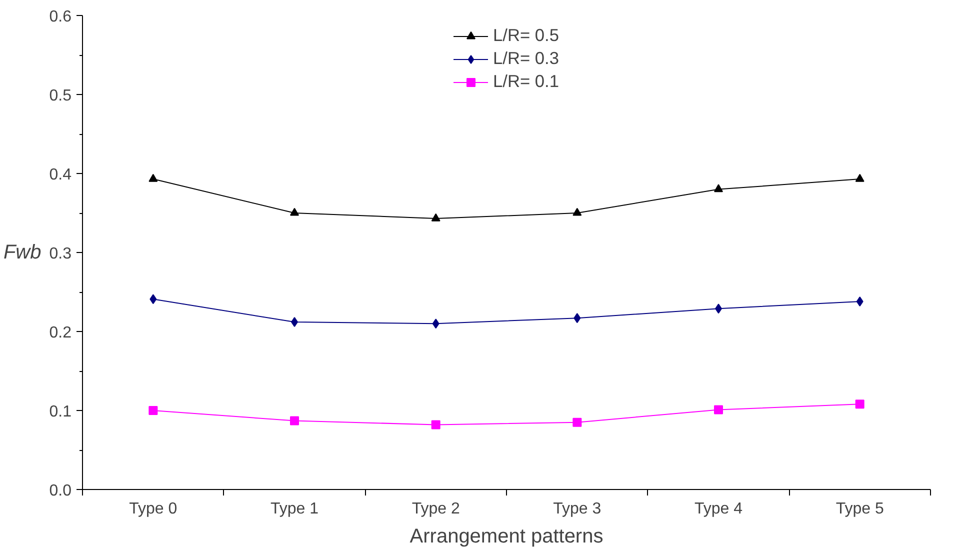  What do you see at coordinates (60, 175) in the screenshot?
I see `y-tick-label: 0.4` at bounding box center [60, 175].